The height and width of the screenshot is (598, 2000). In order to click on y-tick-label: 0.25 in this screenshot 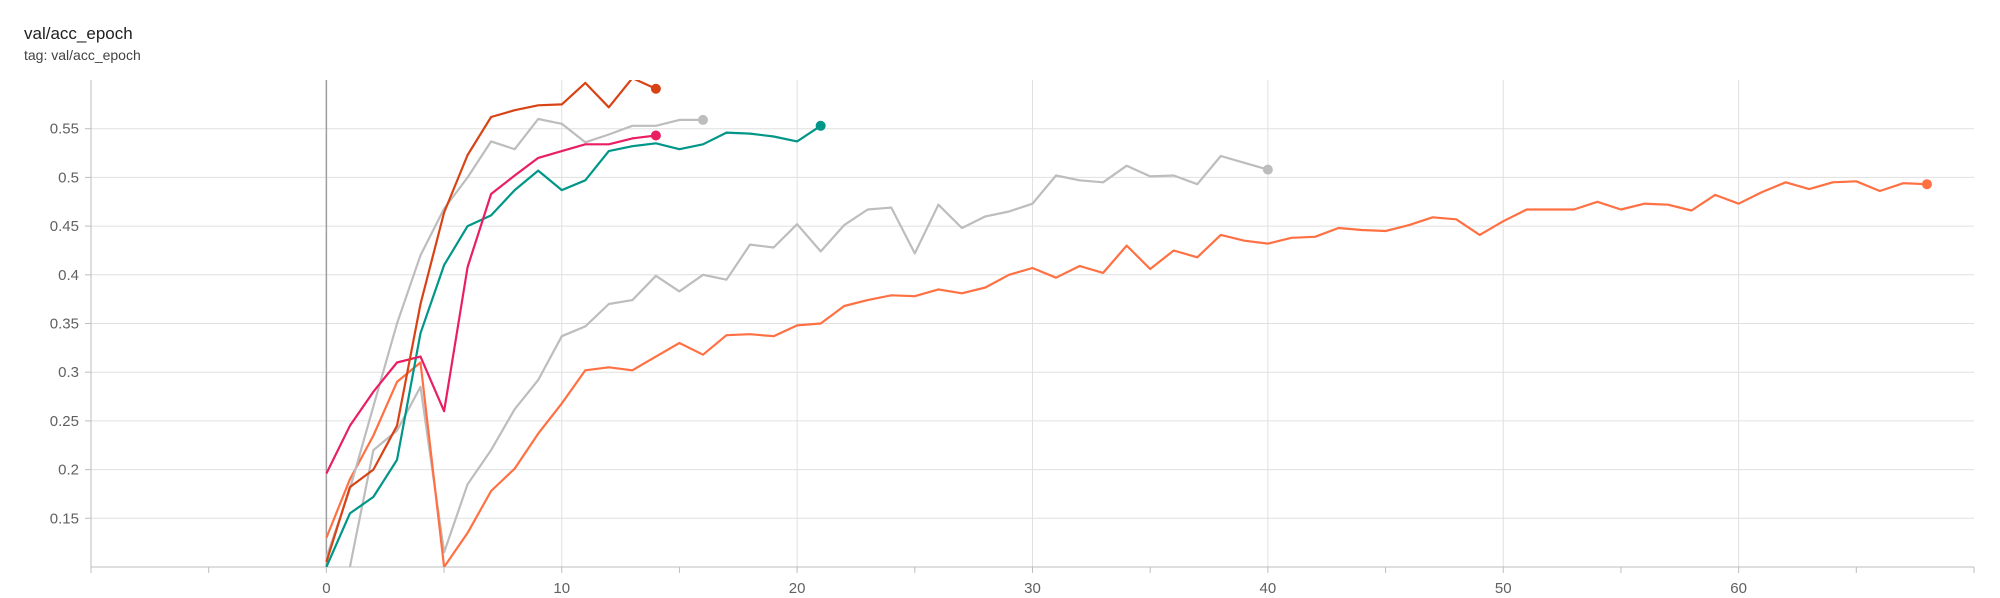, I will do `click(64, 421)`.